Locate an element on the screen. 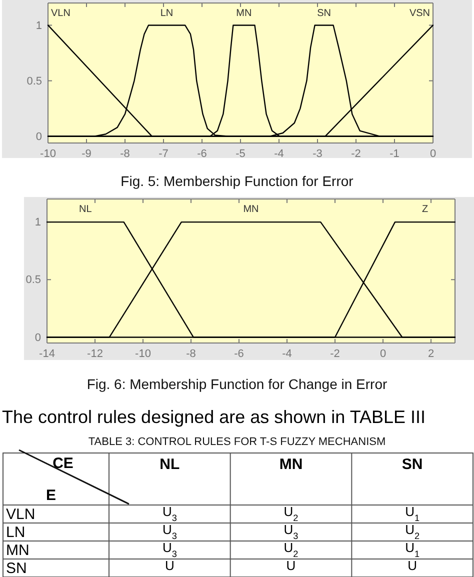 This screenshot has width=474, height=577. x-tick-label: -12 is located at coordinates (95, 354).